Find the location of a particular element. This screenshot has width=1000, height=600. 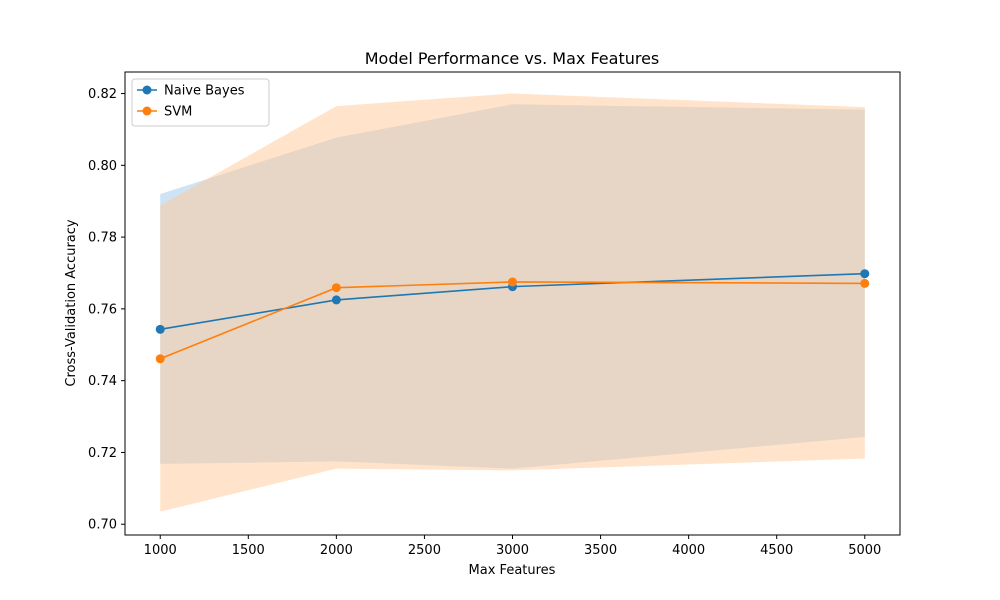

y-tick-label-1: 0.72 is located at coordinates (102, 453).